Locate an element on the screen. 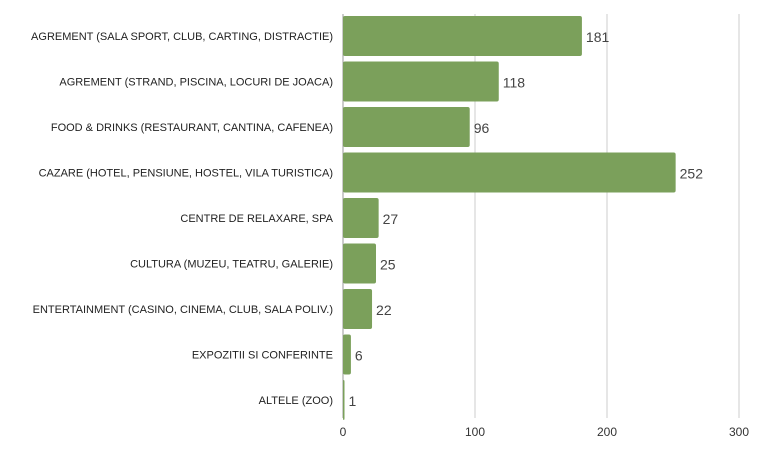 The width and height of the screenshot is (768, 452). x-tick-label: 0 is located at coordinates (343, 432).